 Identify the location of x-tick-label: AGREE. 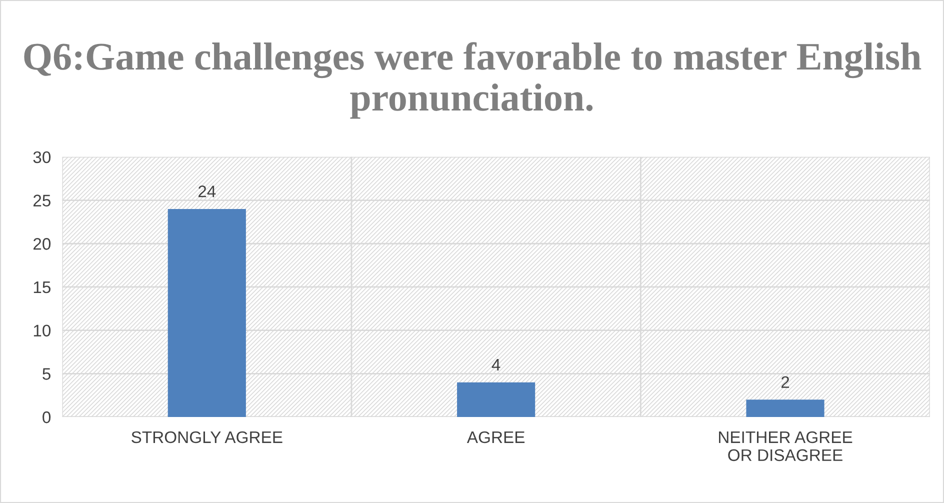
(495, 437).